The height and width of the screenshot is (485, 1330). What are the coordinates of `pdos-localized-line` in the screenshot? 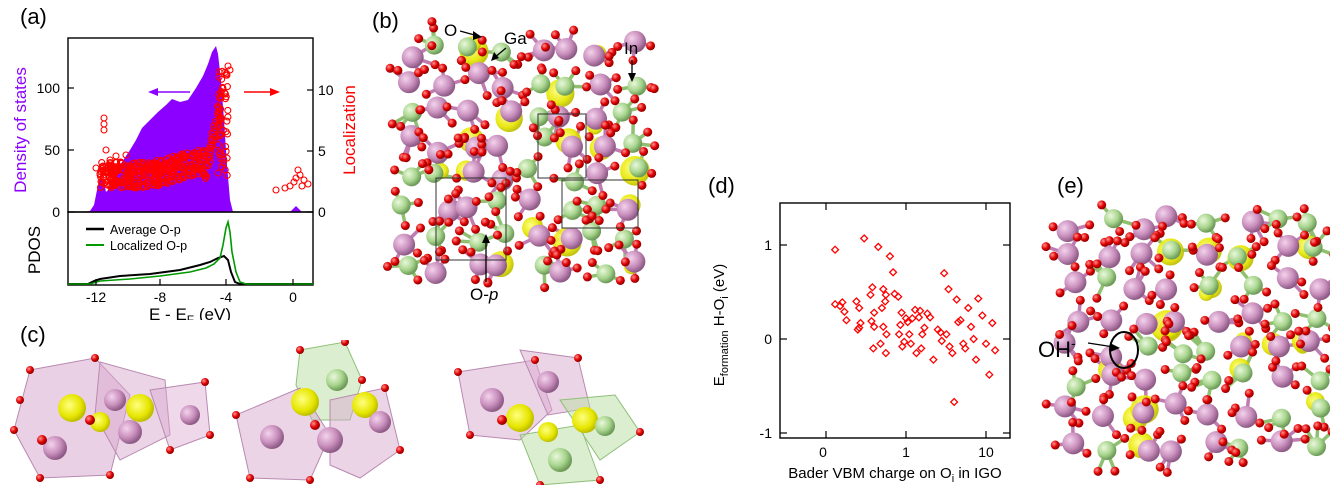 It's located at (190, 251).